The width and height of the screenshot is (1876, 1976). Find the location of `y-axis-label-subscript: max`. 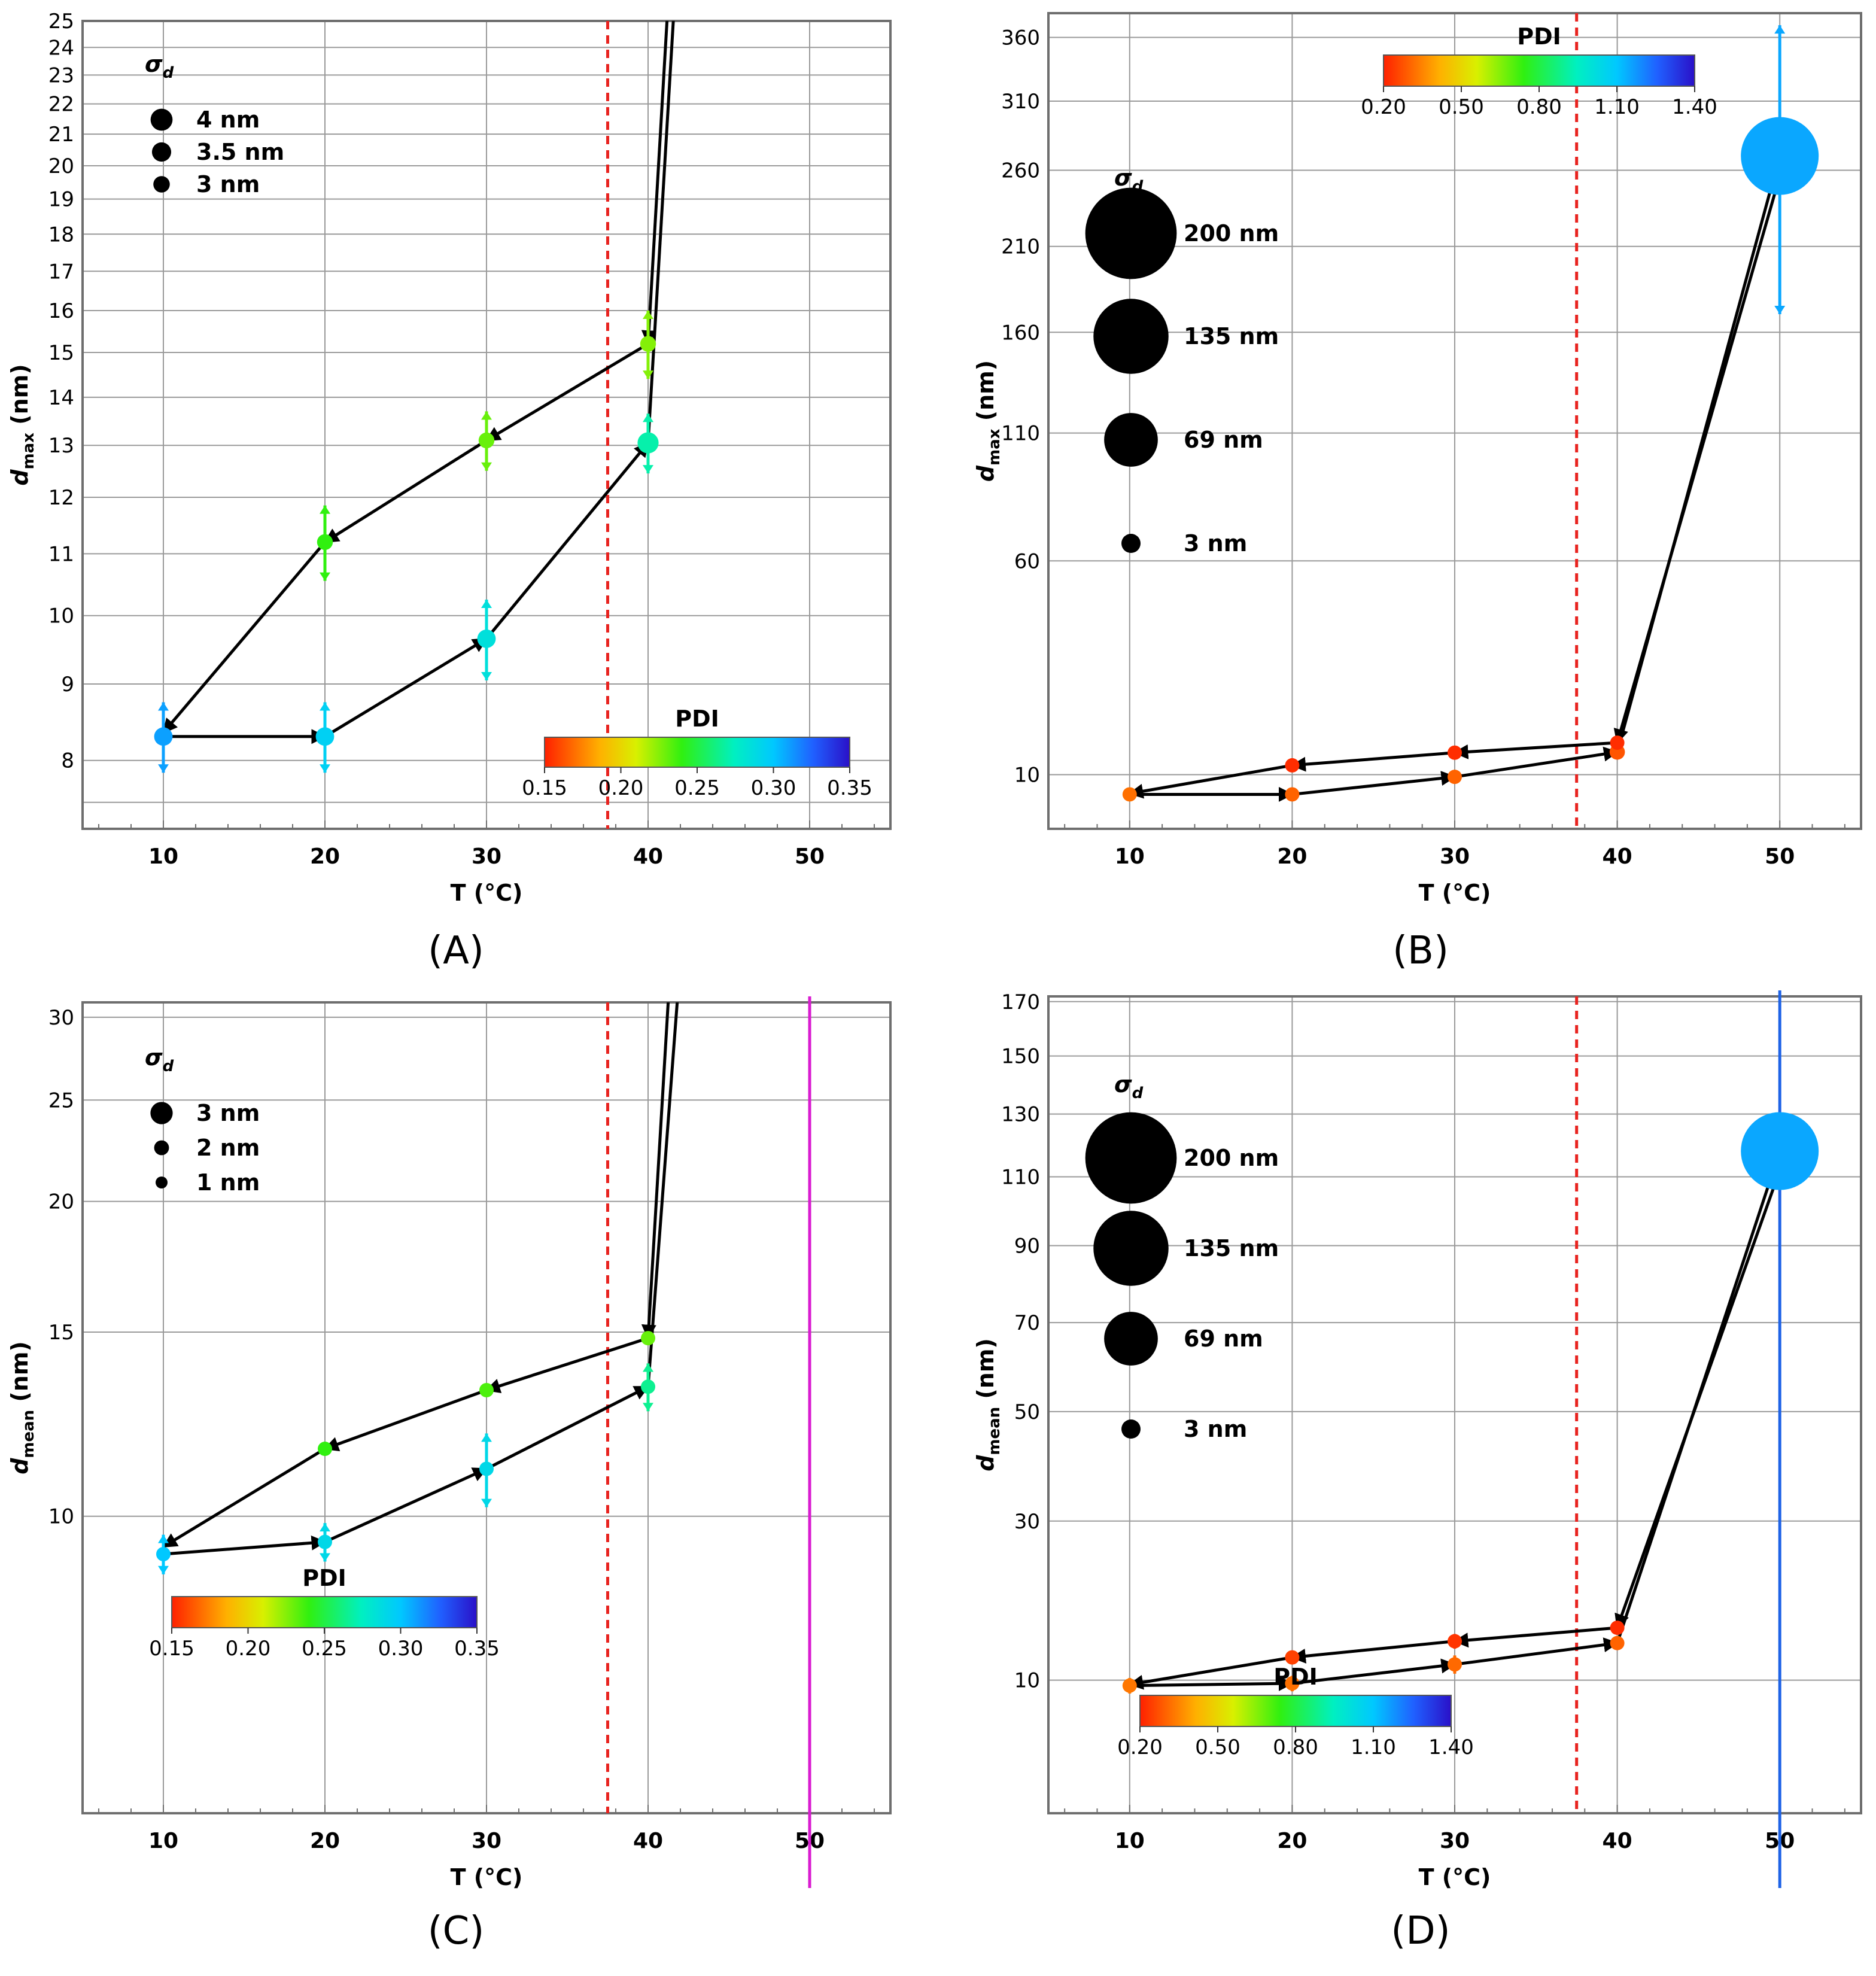

y-axis-label-subscript: max is located at coordinates (995, 447).